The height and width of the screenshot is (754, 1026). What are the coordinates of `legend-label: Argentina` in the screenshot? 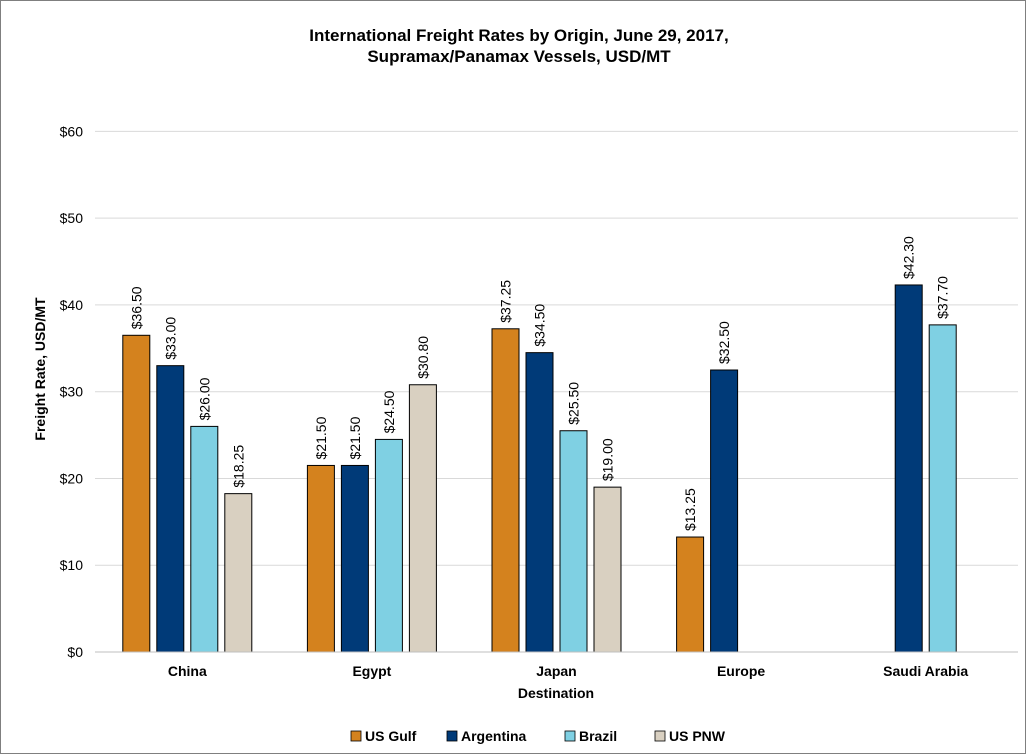 It's located at (494, 736).